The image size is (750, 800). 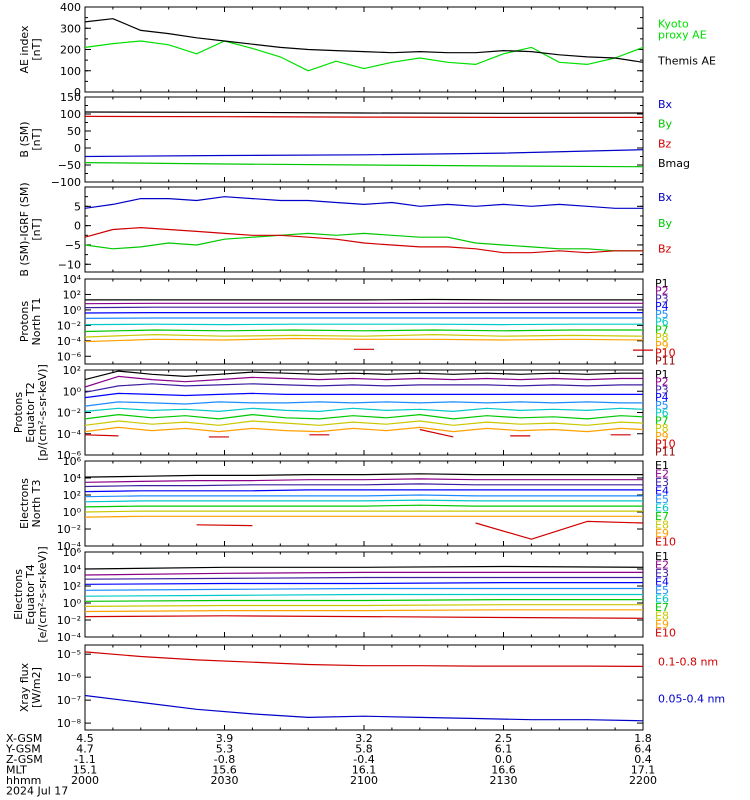 What do you see at coordinates (37, 791) in the screenshot?
I see `footer-date: 2024 Jul 17` at bounding box center [37, 791].